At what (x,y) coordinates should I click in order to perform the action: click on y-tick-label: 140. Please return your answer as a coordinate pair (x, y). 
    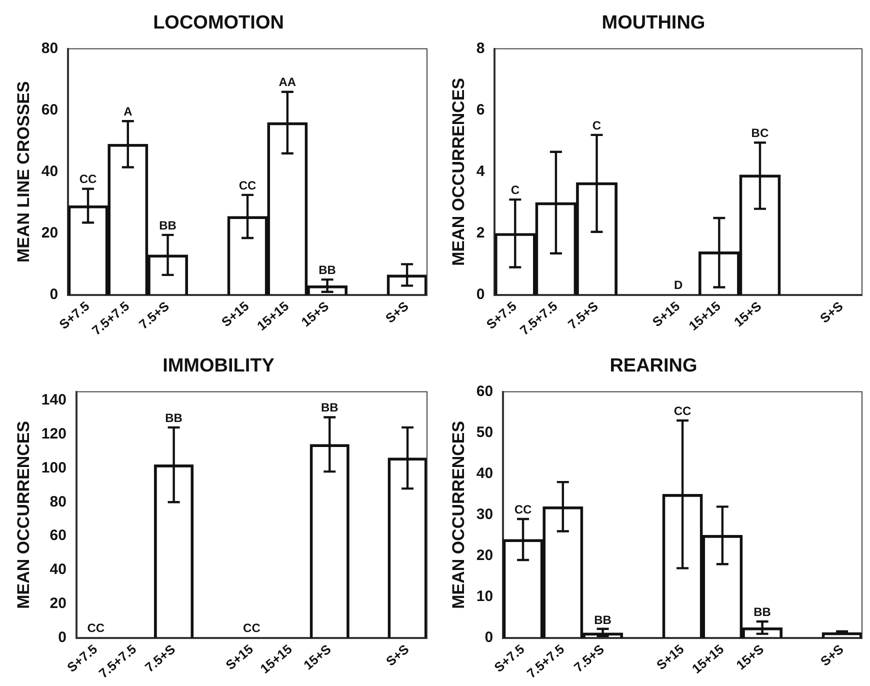
    Looking at the image, I should click on (53, 399).